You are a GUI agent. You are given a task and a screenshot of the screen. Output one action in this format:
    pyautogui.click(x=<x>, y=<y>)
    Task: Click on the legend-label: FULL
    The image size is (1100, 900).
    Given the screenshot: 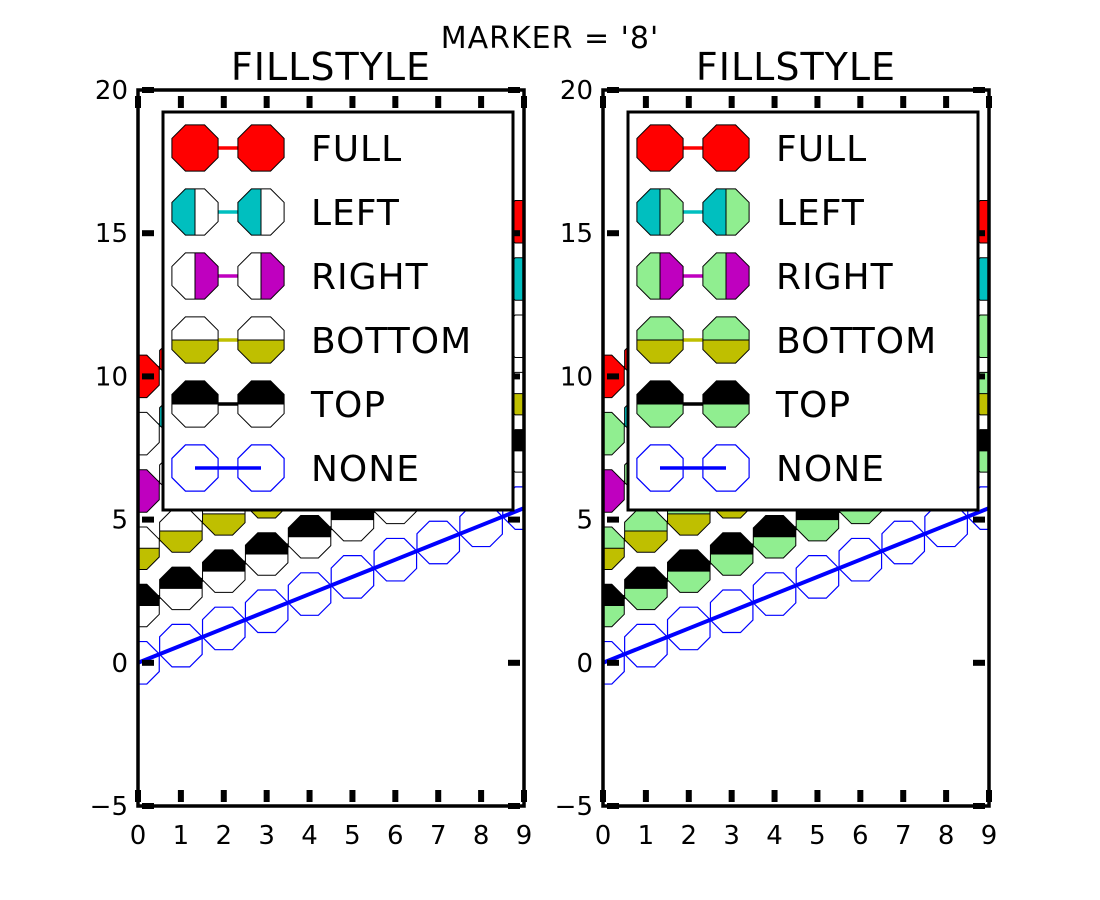 What is the action you would take?
    pyautogui.click(x=356, y=149)
    